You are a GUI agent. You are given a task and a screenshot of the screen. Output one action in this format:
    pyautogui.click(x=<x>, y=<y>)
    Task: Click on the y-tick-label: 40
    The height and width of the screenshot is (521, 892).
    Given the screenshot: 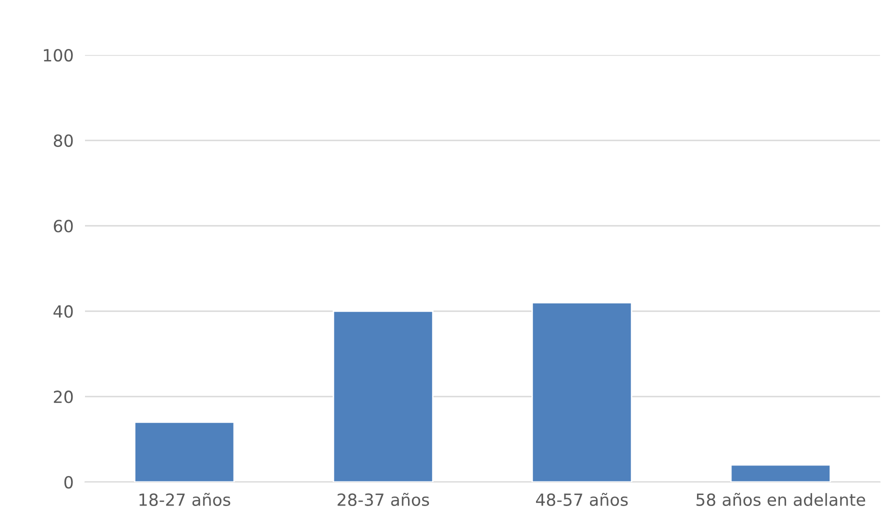 What is the action you would take?
    pyautogui.click(x=63, y=311)
    